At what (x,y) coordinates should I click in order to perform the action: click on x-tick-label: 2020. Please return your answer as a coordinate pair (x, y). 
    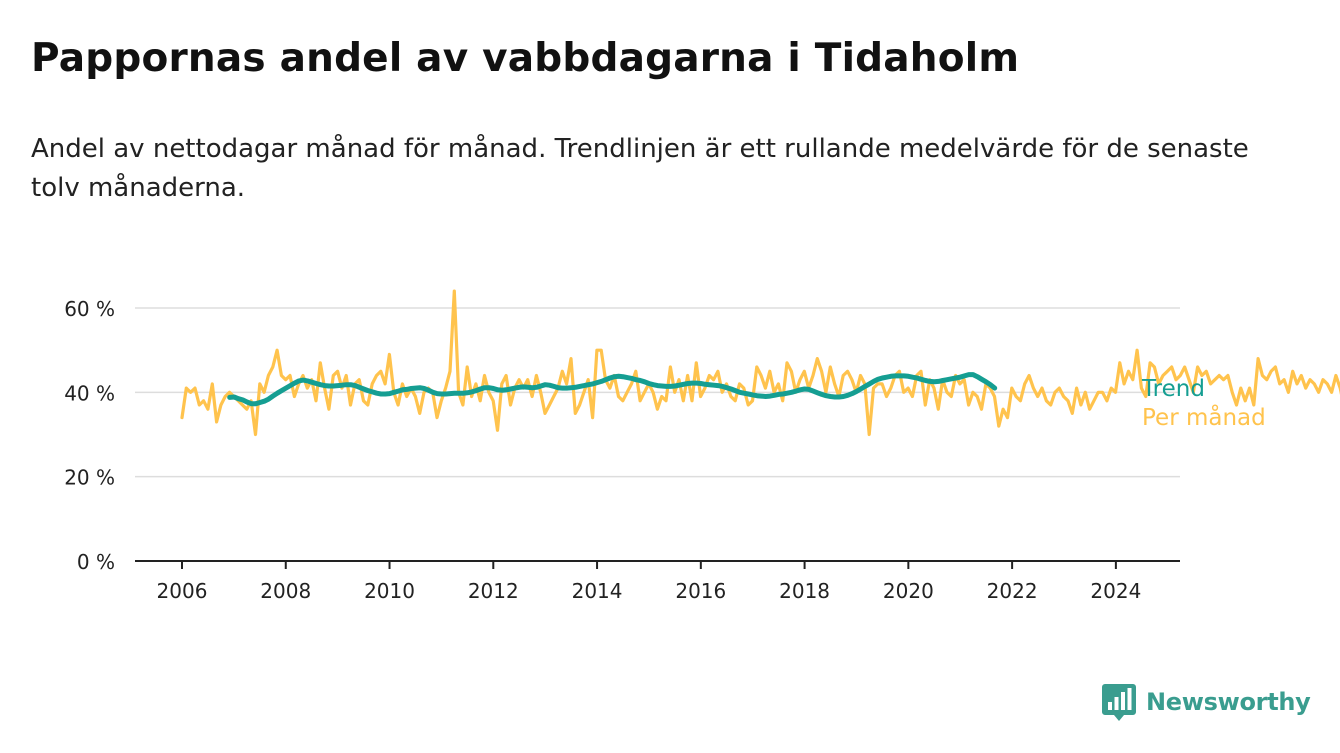
    Looking at the image, I should click on (908, 591).